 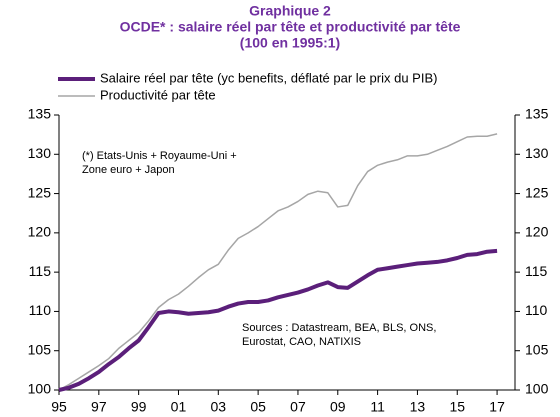 I want to click on y-tick-label: 105, so click(x=40, y=349).